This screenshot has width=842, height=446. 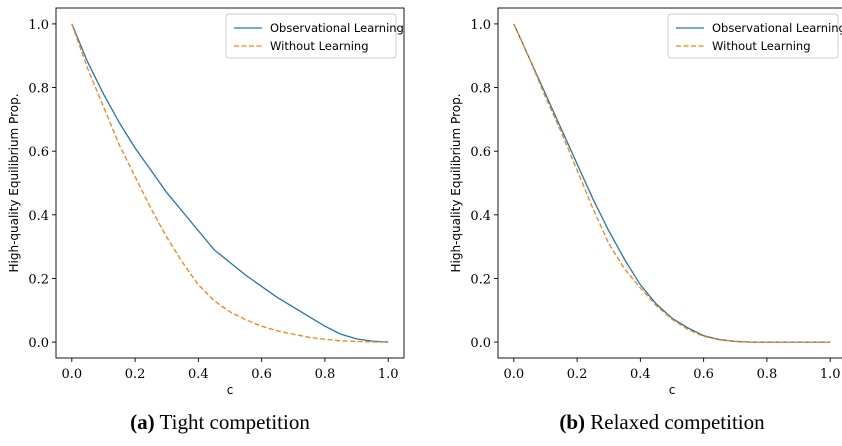 I want to click on caption-b-tag: (b), so click(x=572, y=422).